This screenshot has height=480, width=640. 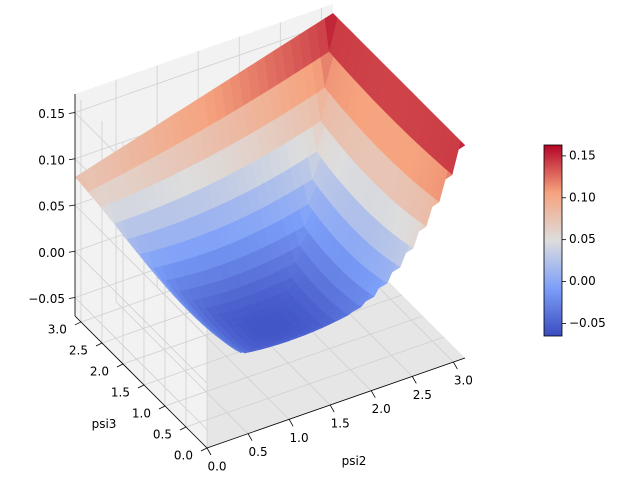 What do you see at coordinates (183, 456) in the screenshot?
I see `y-tick-label: 0.0` at bounding box center [183, 456].